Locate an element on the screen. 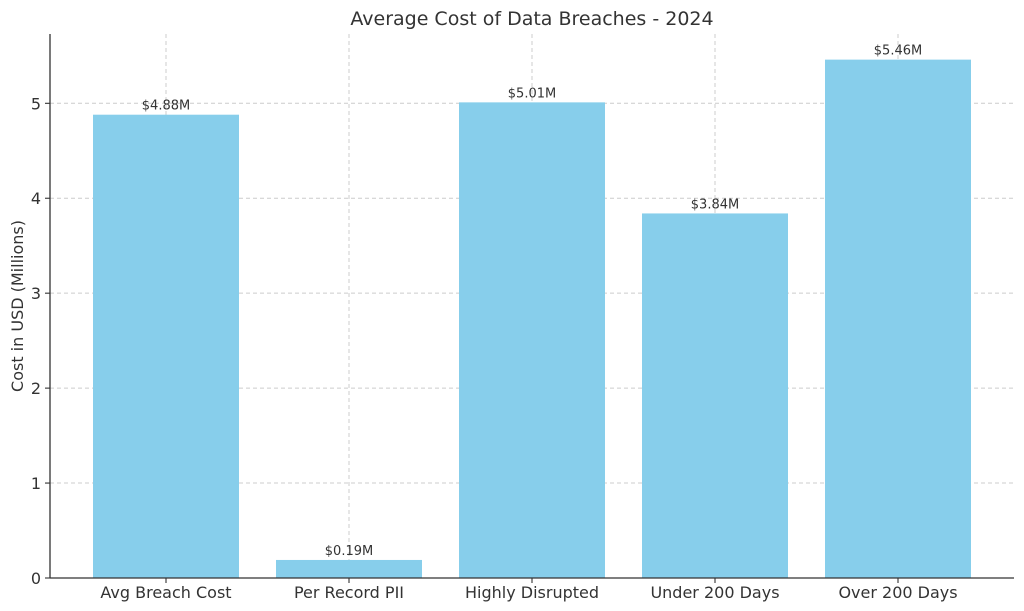  y-tick-label: 5 is located at coordinates (36, 103).